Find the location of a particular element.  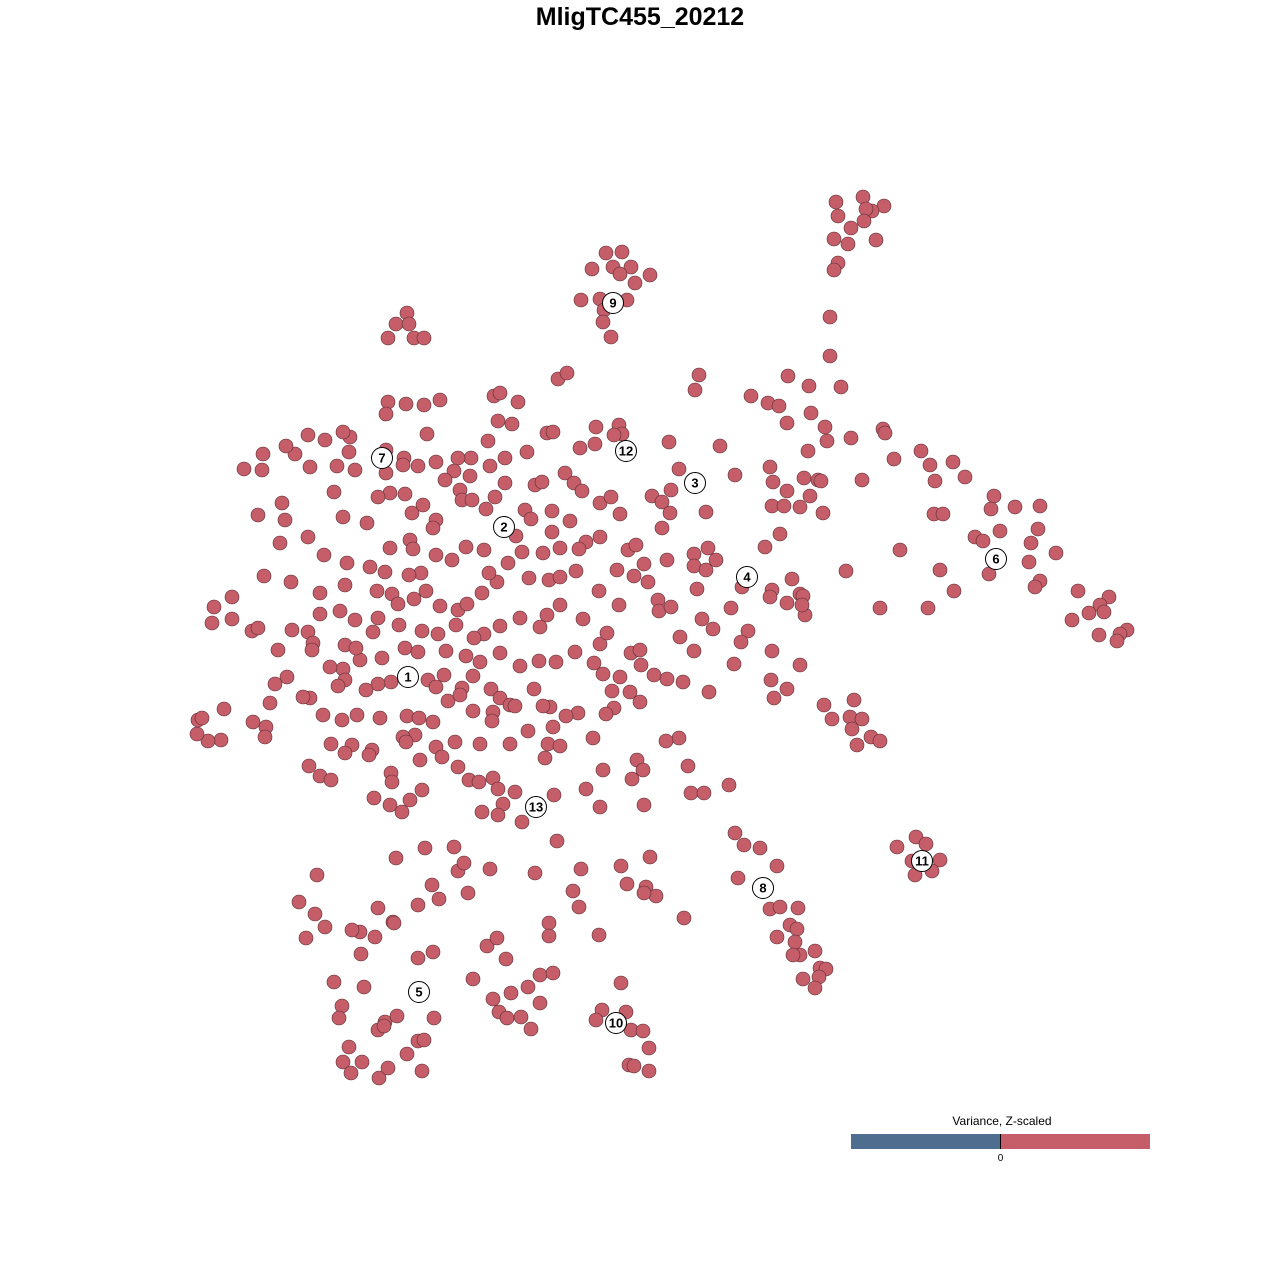

cluster-label-text: 12 is located at coordinates (626, 451).